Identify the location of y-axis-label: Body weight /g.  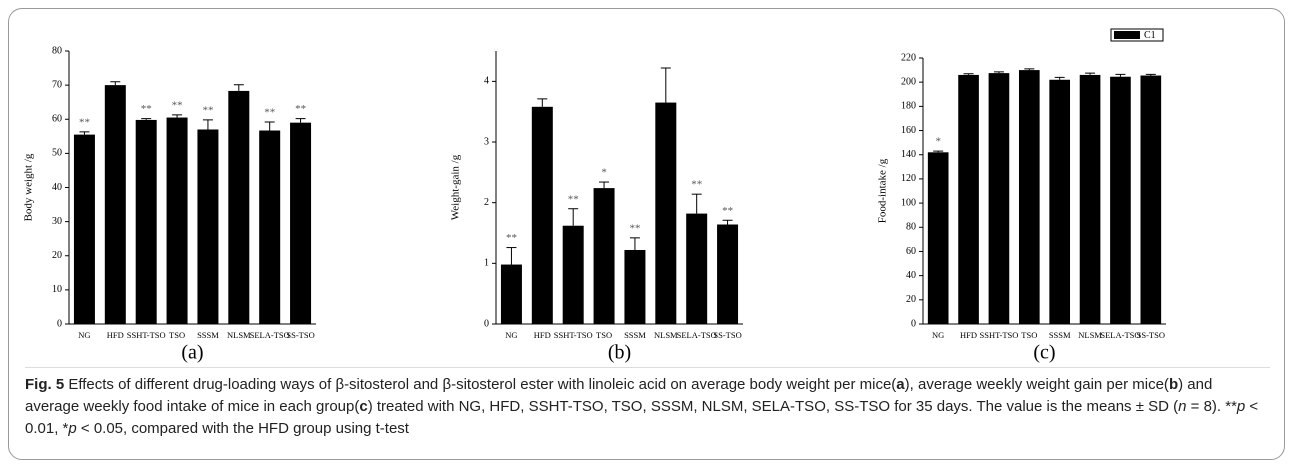
(29, 187).